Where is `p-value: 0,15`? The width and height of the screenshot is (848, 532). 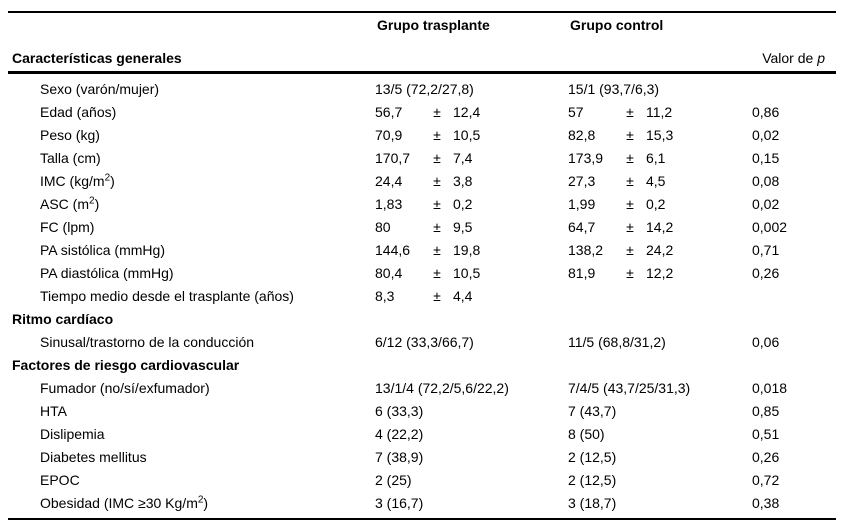 p-value: 0,15 is located at coordinates (766, 157).